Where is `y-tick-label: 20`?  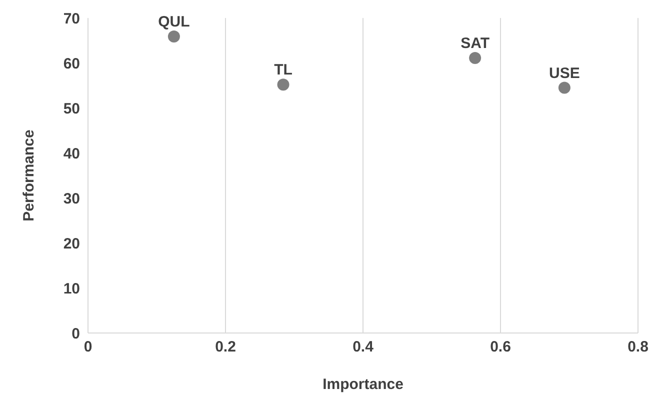 y-tick-label: 20 is located at coordinates (71, 243).